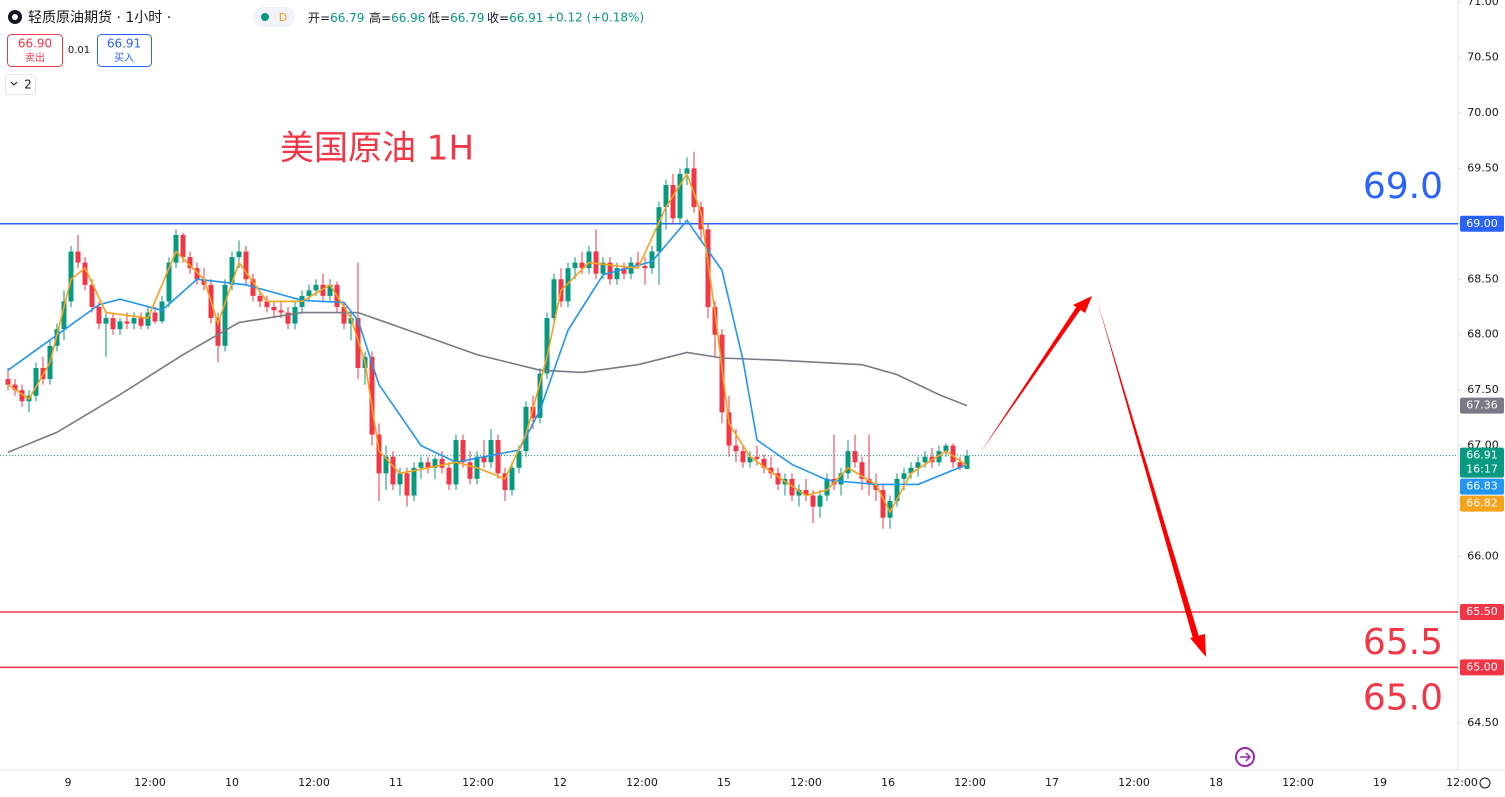  I want to click on indicators-toggle, so click(20, 84).